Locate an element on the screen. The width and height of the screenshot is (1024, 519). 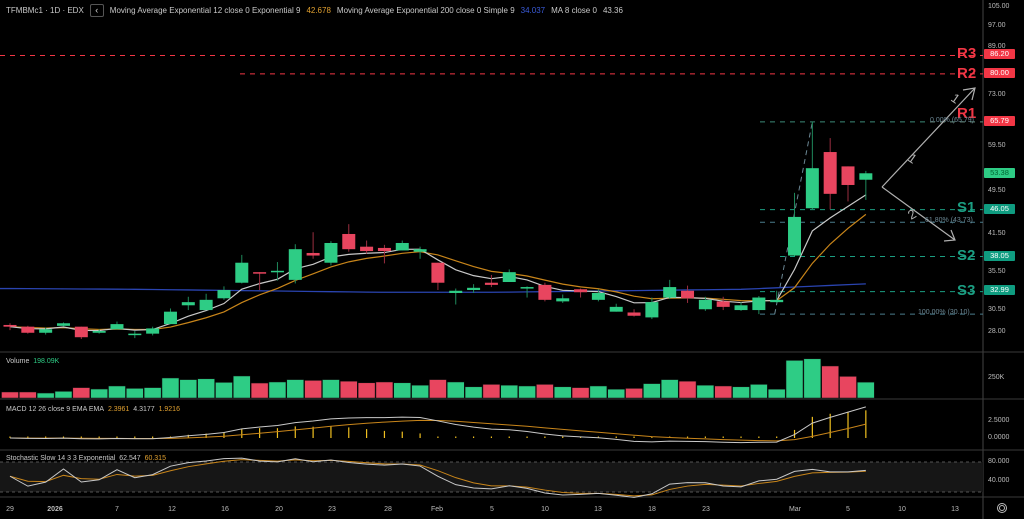
time-tick: 13 is located at coordinates (598, 509).